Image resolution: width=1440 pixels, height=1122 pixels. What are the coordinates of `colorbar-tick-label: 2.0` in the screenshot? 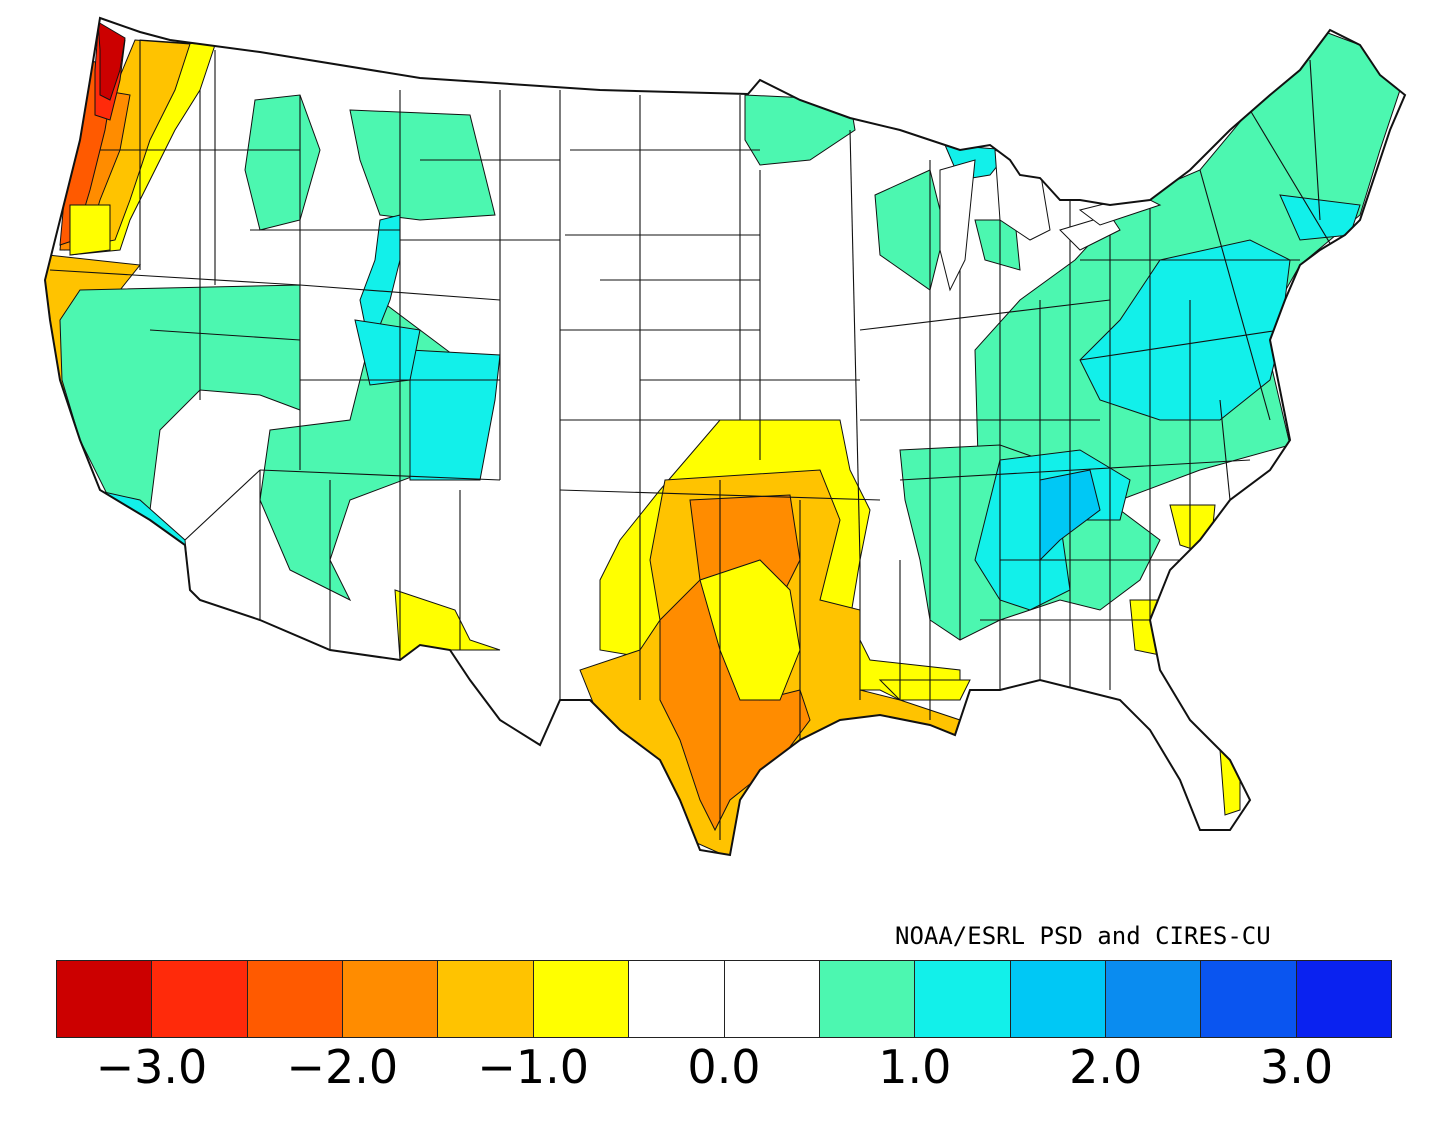 It's located at (1106, 1067).